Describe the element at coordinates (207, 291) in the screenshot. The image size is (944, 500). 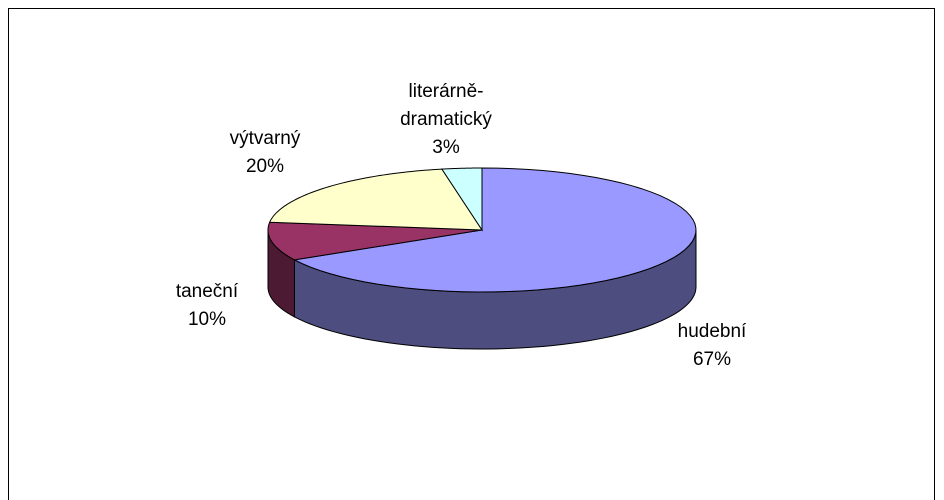
I see `category-label: taneční` at that location.